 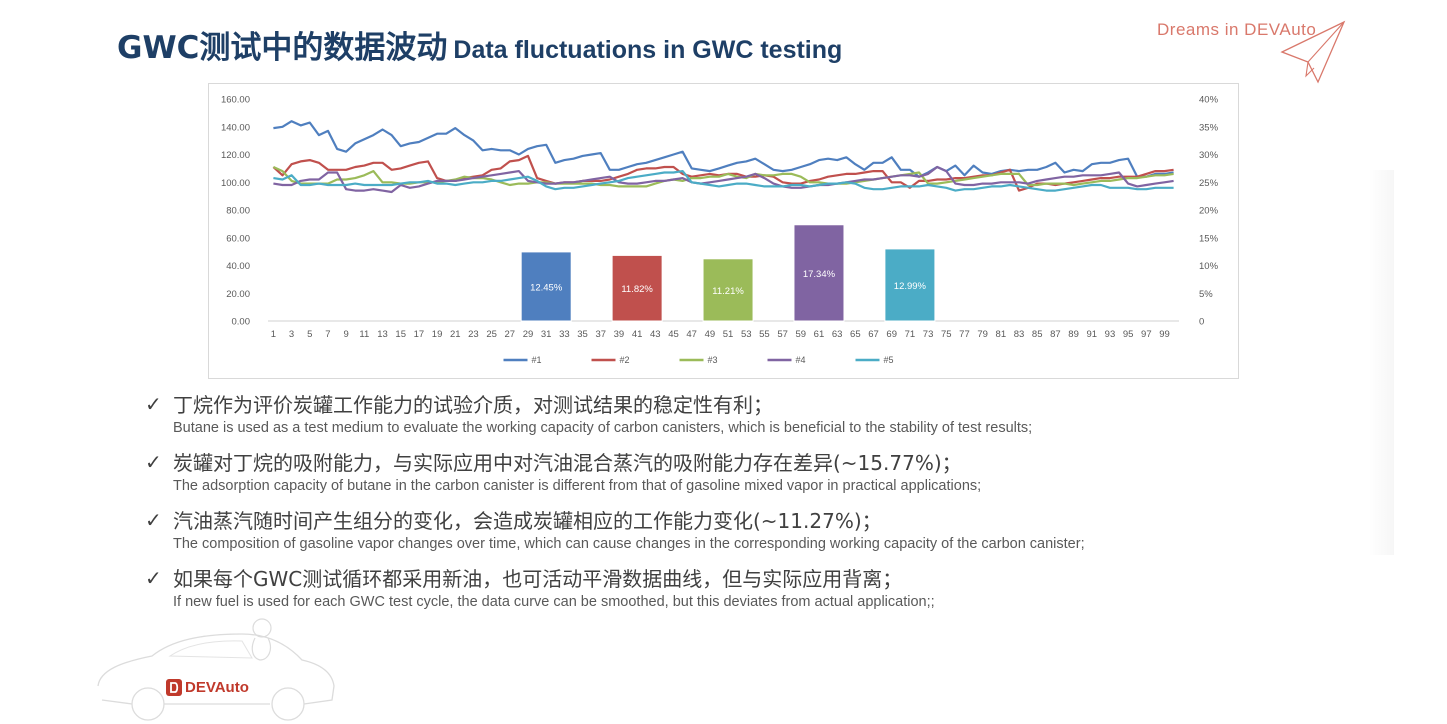 What do you see at coordinates (625, 360) in the screenshot?
I see `legend-label: #2` at bounding box center [625, 360].